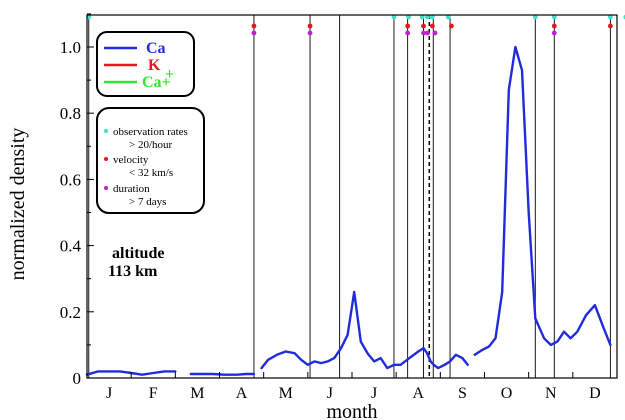 The image size is (625, 420). Describe the element at coordinates (109, 393) in the screenshot. I see `month-label-0: J` at that location.